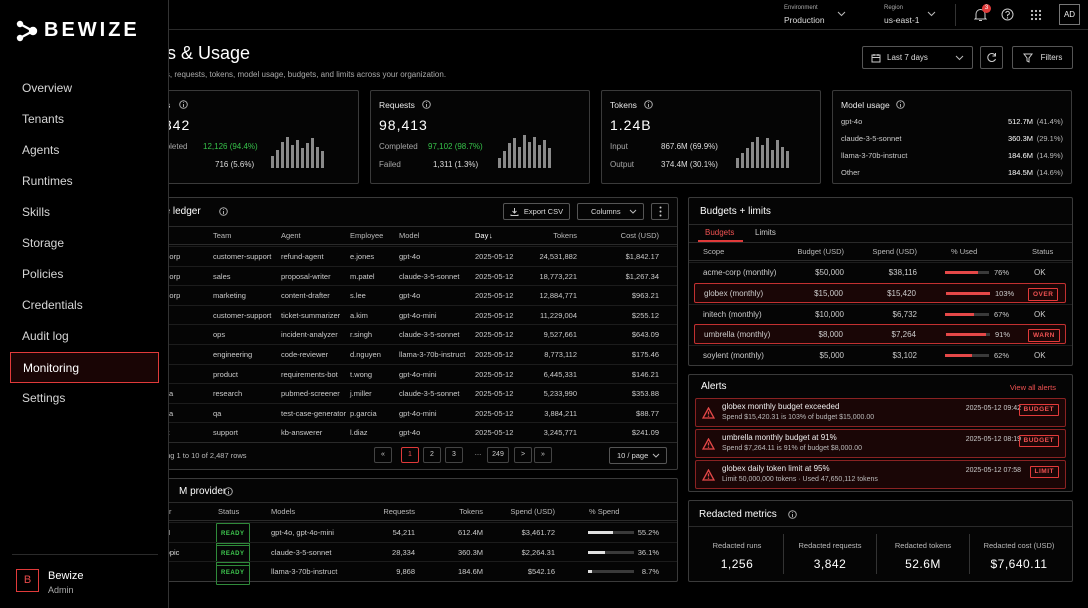 The height and width of the screenshot is (608, 1088). Describe the element at coordinates (660, 211) in the screenshot. I see `more-menu-button` at that location.